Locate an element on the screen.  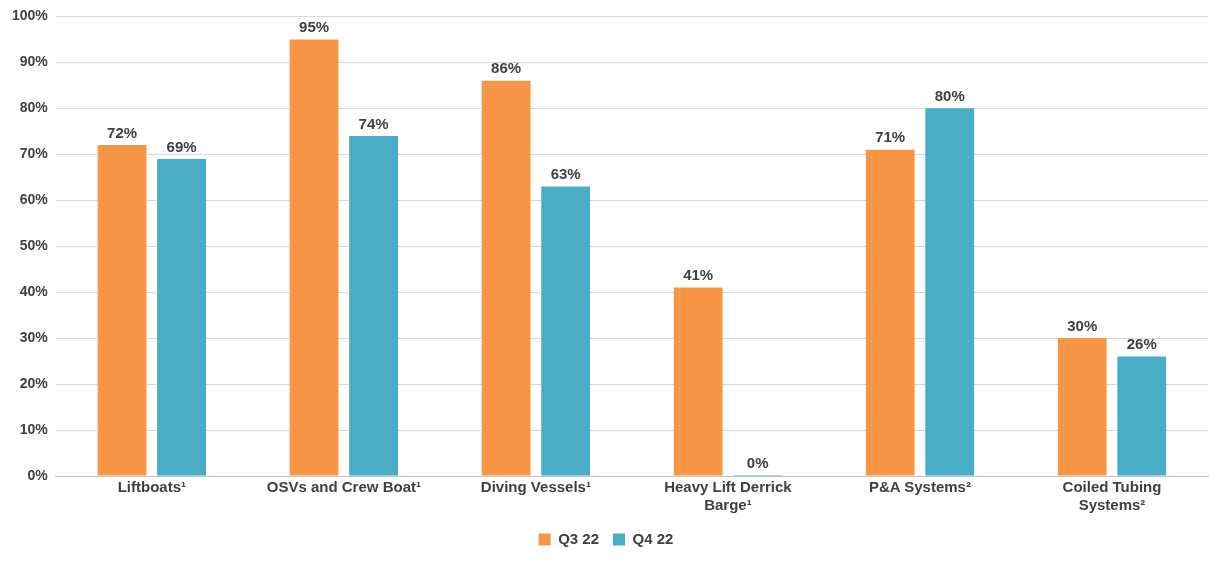
y-tick-label: 90% is located at coordinates (34, 61).